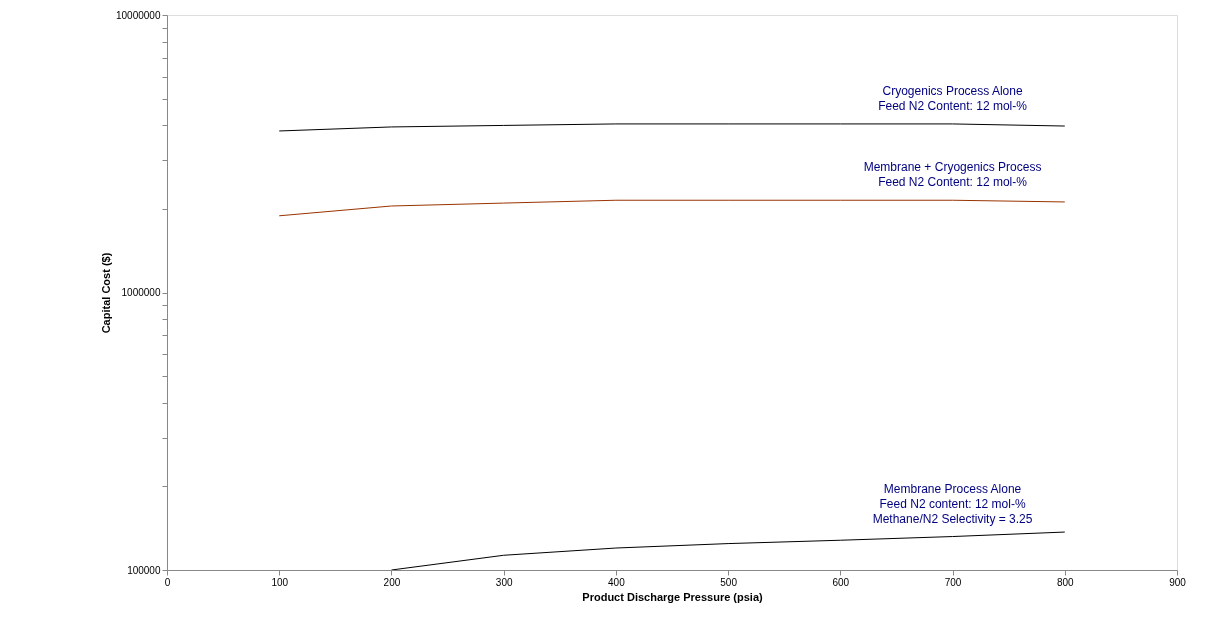 Image resolution: width=1221 pixels, height=641 pixels. What do you see at coordinates (1065, 582) in the screenshot?
I see `x-tick-label: 800` at bounding box center [1065, 582].